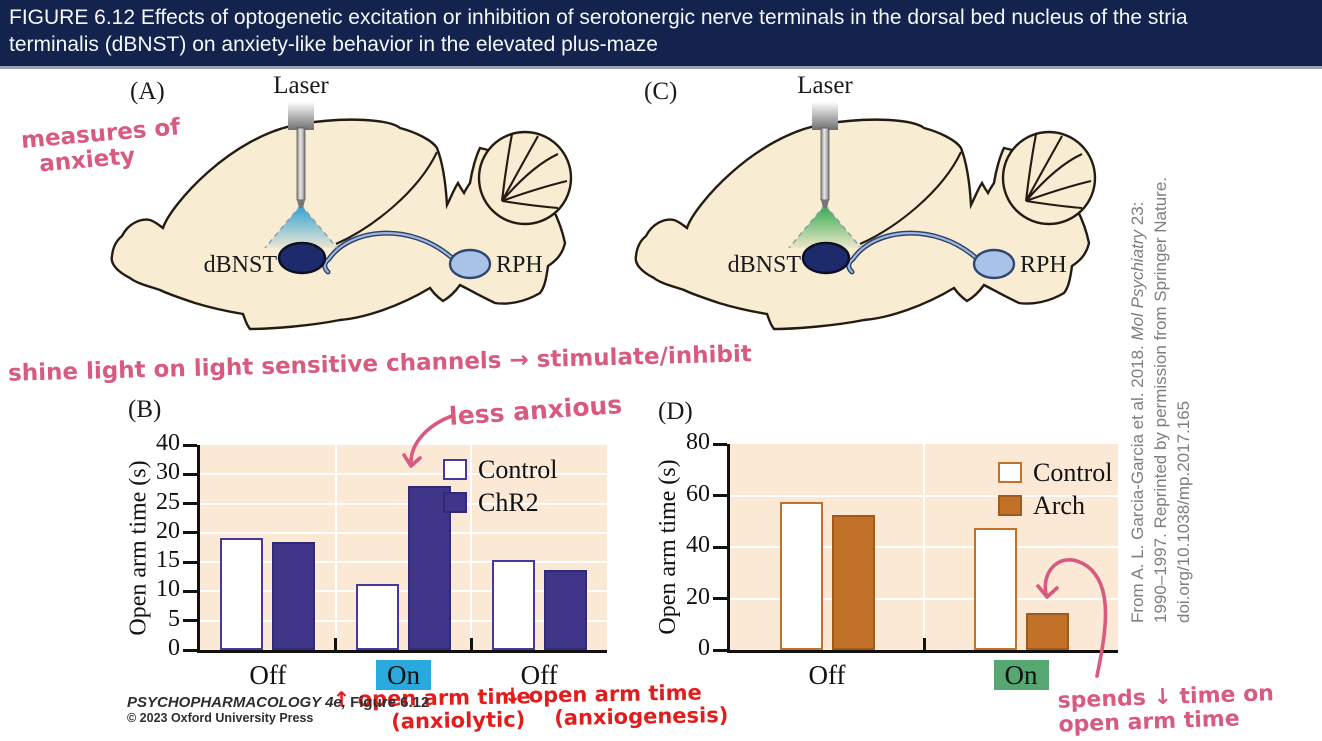  Describe the element at coordinates (536, 410) in the screenshot. I see `annotation-less-anxious: less anxious` at that location.